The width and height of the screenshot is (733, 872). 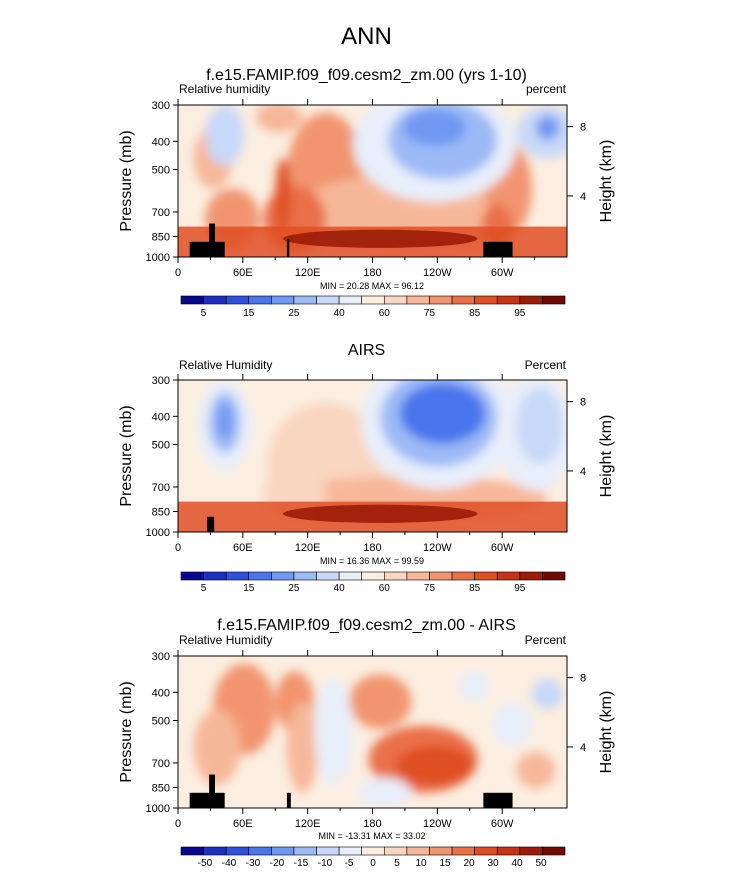 What do you see at coordinates (520, 588) in the screenshot?
I see `colorbar-label: 95` at bounding box center [520, 588].